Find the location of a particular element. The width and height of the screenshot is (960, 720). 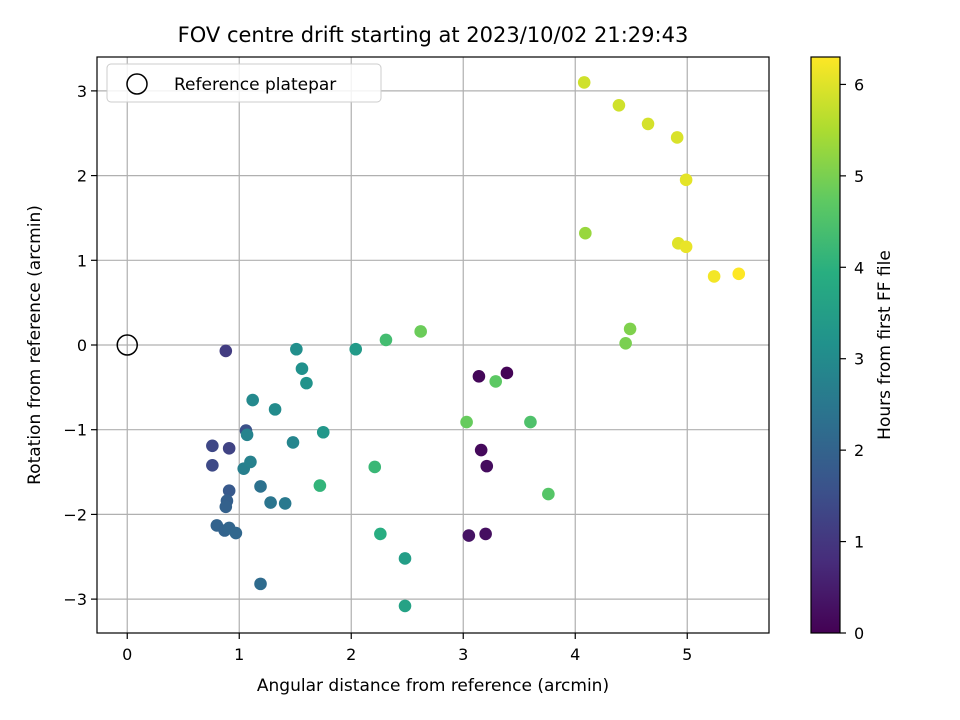

x-tick-label: 2 is located at coordinates (351, 654).